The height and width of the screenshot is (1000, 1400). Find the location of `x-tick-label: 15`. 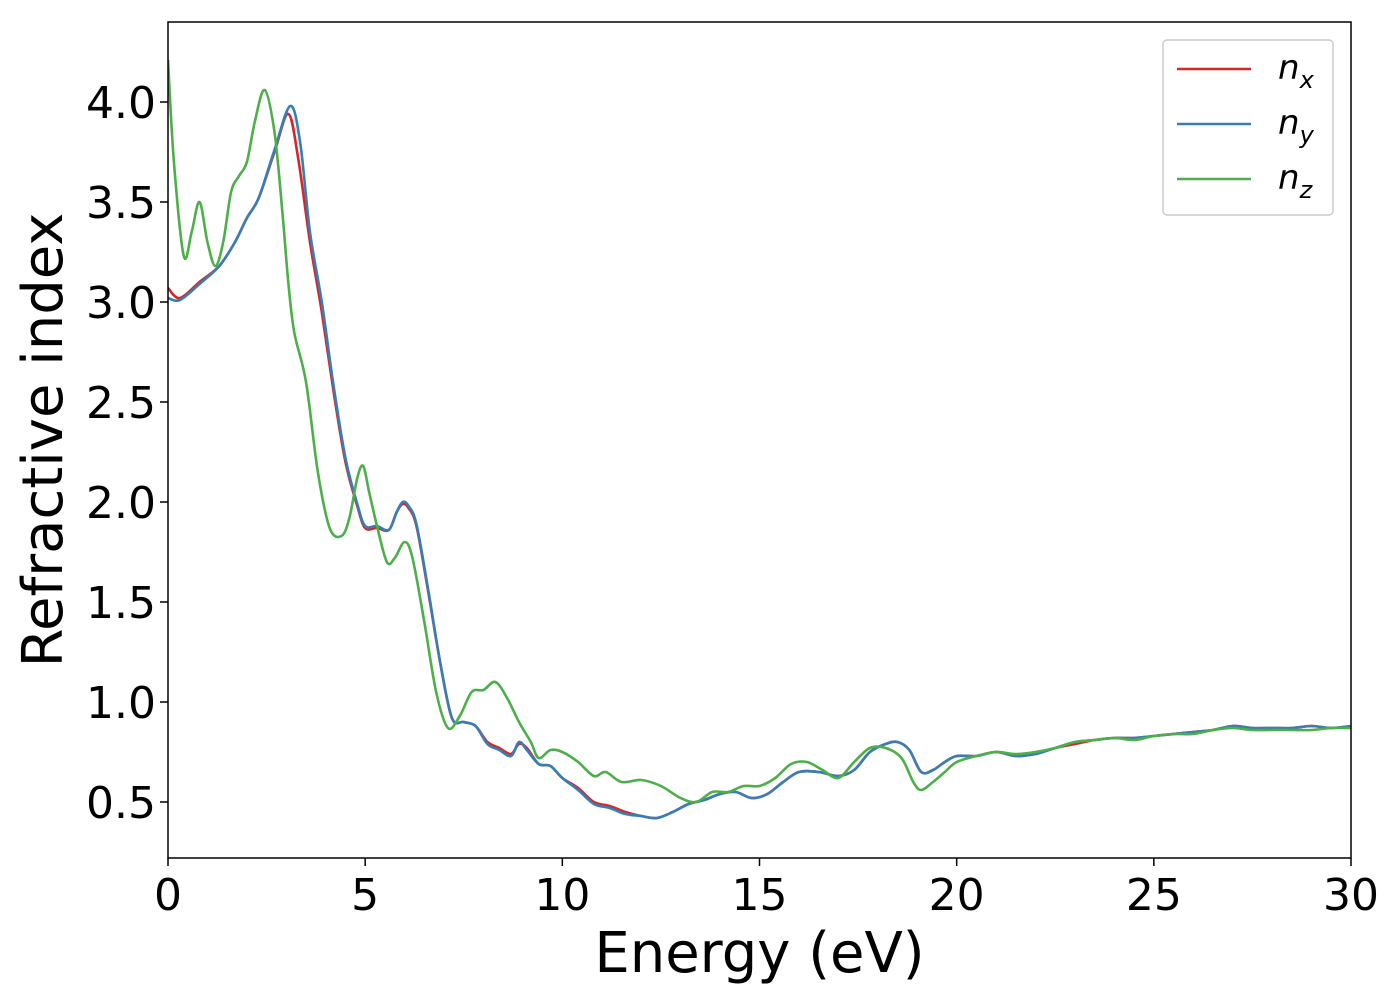

x-tick-label: 15 is located at coordinates (760, 895).